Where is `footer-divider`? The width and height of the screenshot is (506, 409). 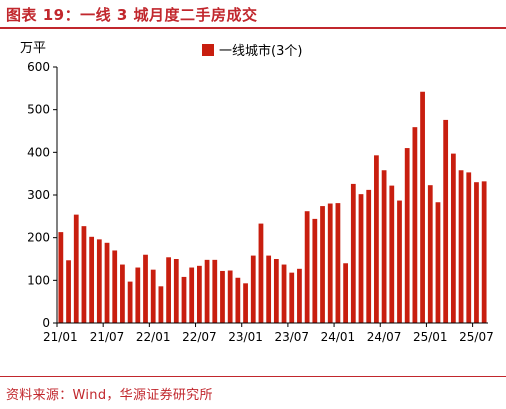 footer-divider is located at coordinates (253, 376).